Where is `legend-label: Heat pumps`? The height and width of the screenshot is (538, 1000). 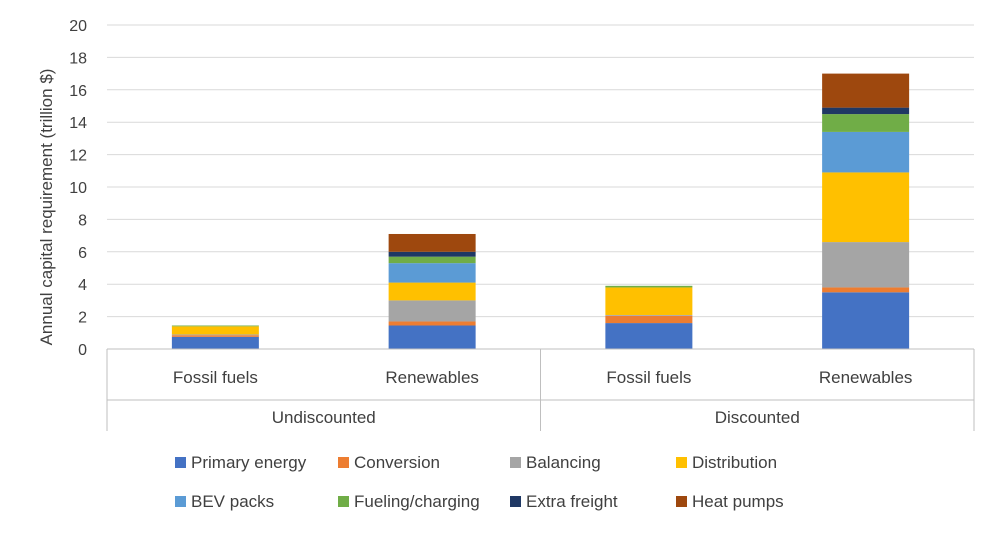 legend-label: Heat pumps is located at coordinates (738, 501).